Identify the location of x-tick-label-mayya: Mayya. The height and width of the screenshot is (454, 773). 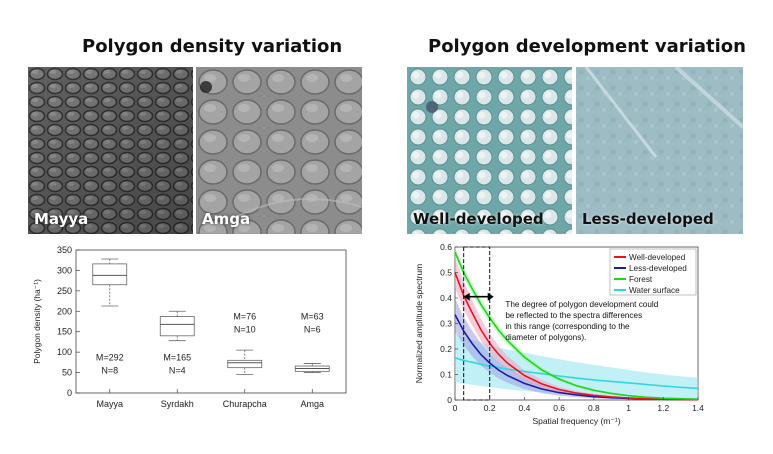
(109, 404).